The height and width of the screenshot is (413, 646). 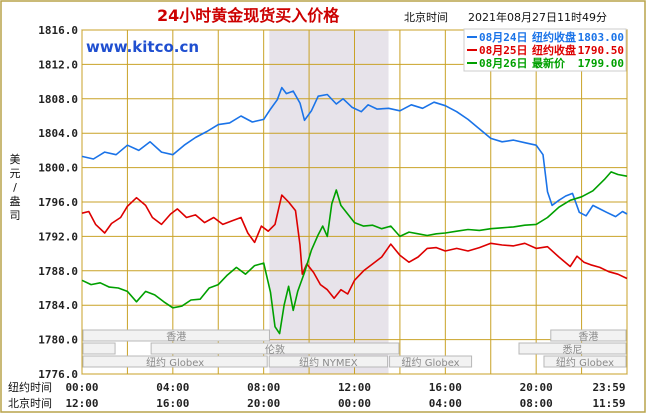 I want to click on ny-tick-label: 08:00, so click(x=263, y=387).